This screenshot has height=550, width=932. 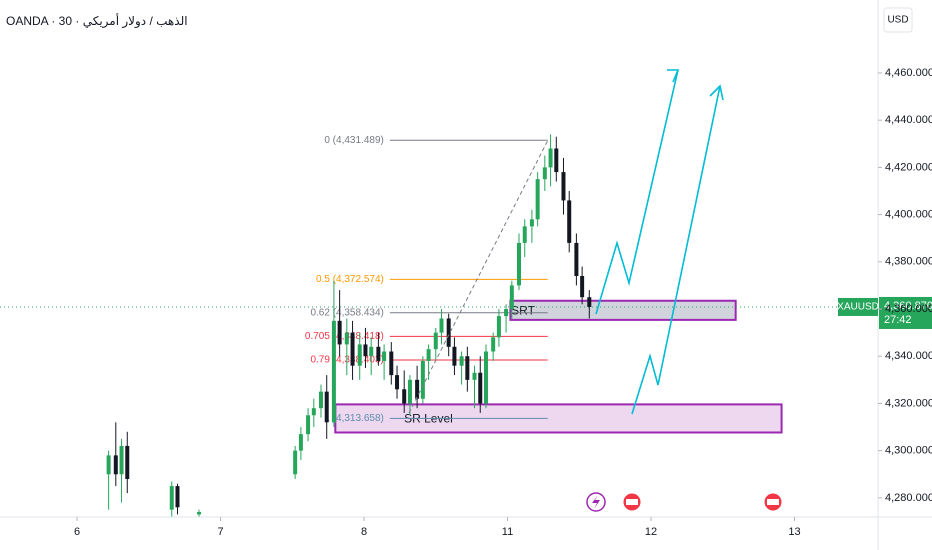 I want to click on fib-label: 1 (4,313.658), so click(x=354, y=418).